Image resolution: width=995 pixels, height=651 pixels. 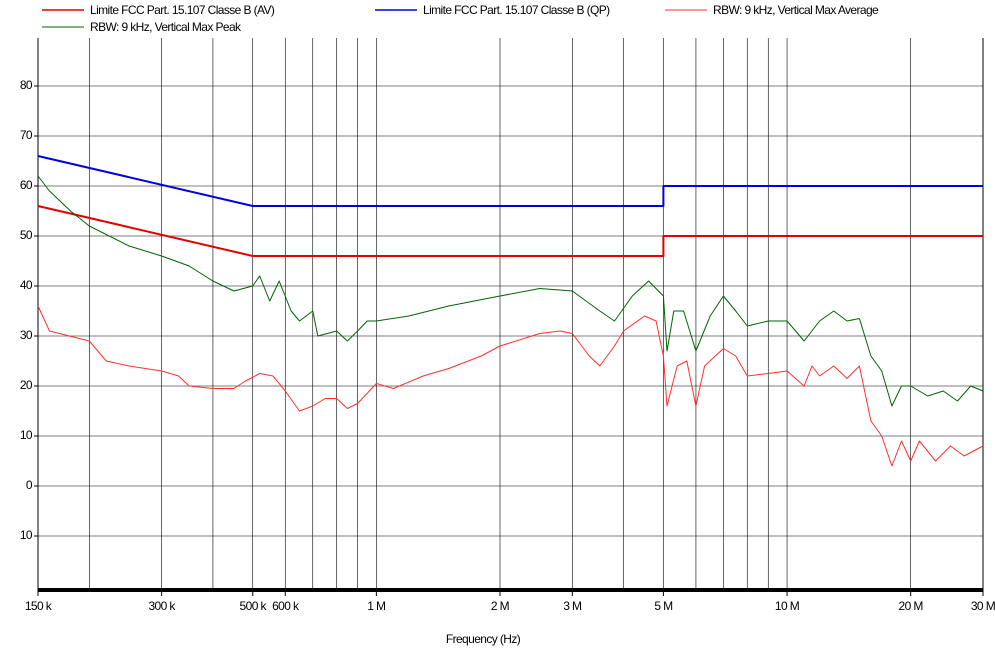 I want to click on y-tick-label: 40, so click(x=26, y=285).